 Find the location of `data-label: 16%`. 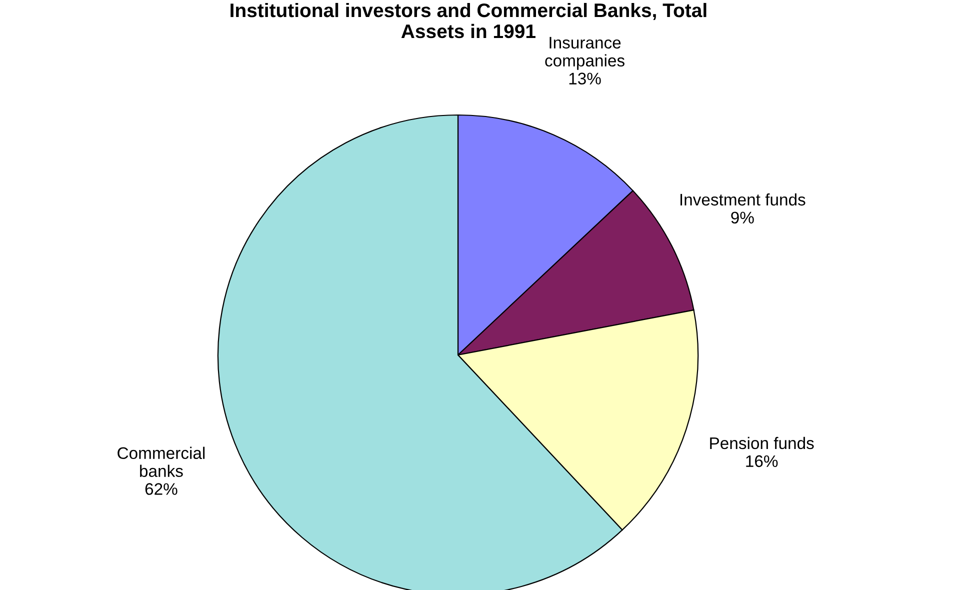

data-label: 16% is located at coordinates (762, 461).